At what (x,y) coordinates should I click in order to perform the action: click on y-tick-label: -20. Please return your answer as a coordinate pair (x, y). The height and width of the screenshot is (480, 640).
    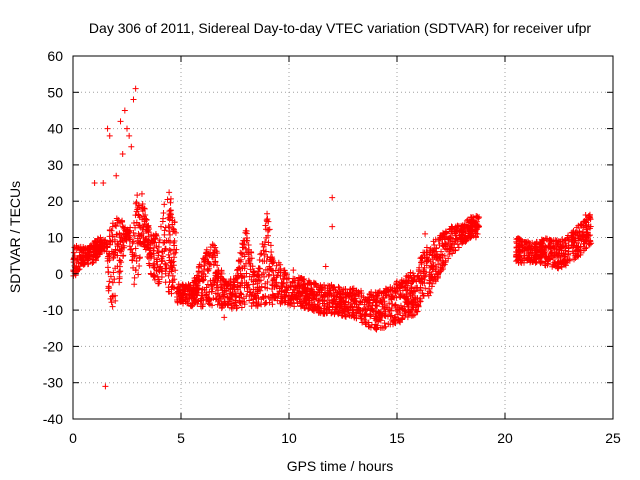
    Looking at the image, I should click on (53, 346).